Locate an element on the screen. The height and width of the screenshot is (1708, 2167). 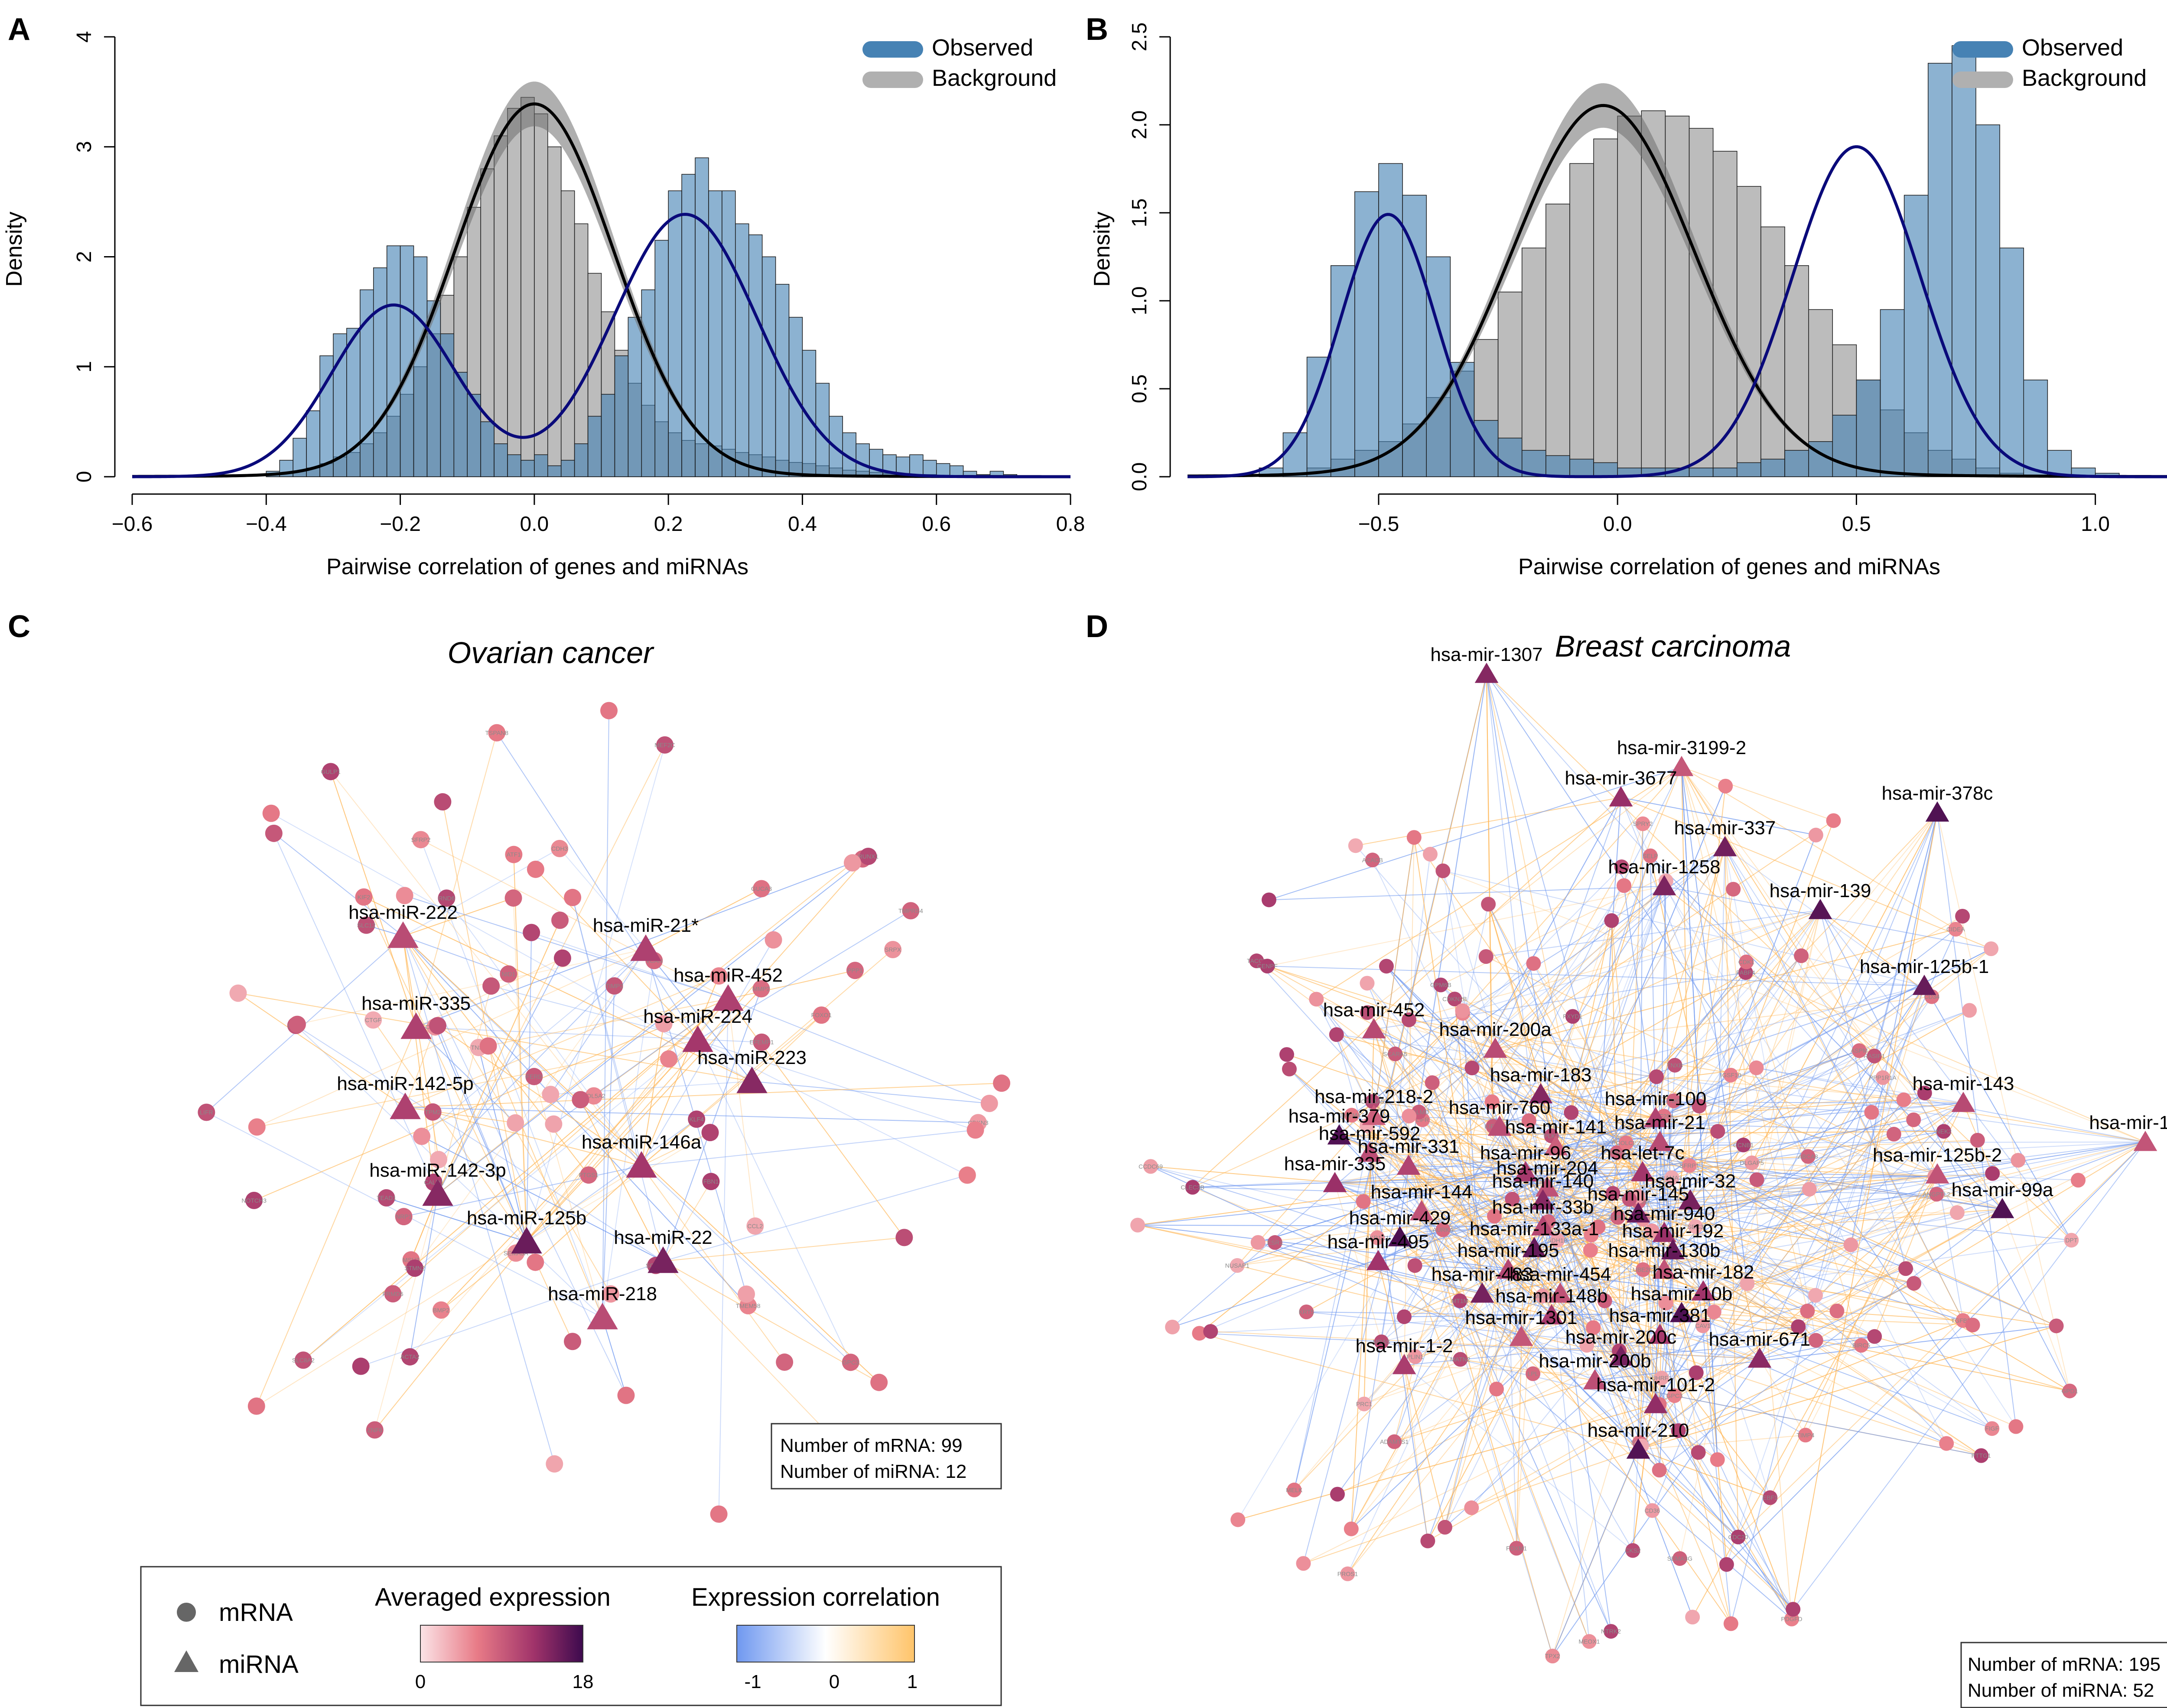
mirna-label: hsa-mir-379 is located at coordinates (1339, 1117).